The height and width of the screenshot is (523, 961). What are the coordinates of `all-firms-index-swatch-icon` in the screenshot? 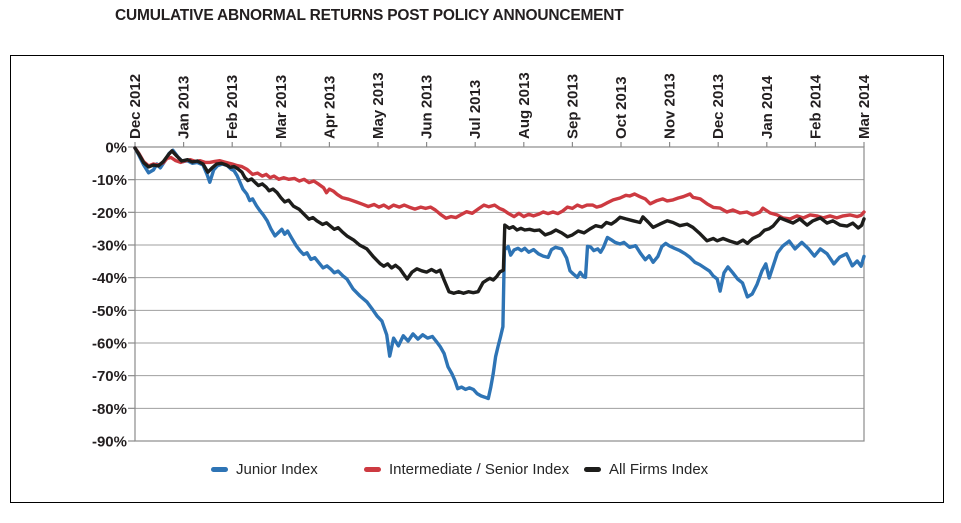 It's located at (592, 469).